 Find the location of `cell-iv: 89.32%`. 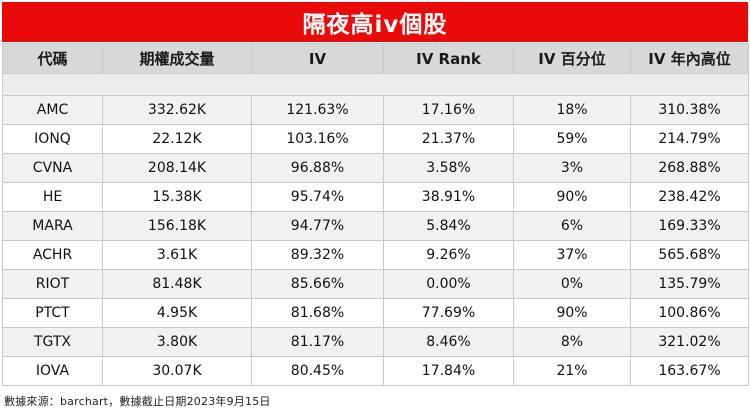

cell-iv: 89.32% is located at coordinates (317, 255).